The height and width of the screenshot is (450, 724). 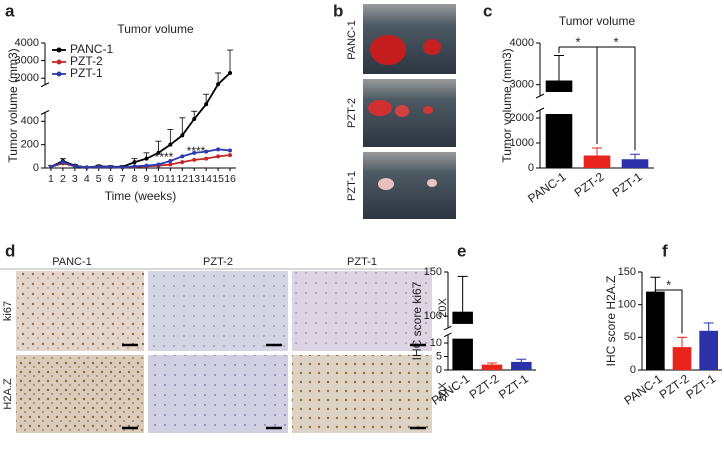 What do you see at coordinates (206, 179) in the screenshot?
I see `x-tick-label: 14` at bounding box center [206, 179].